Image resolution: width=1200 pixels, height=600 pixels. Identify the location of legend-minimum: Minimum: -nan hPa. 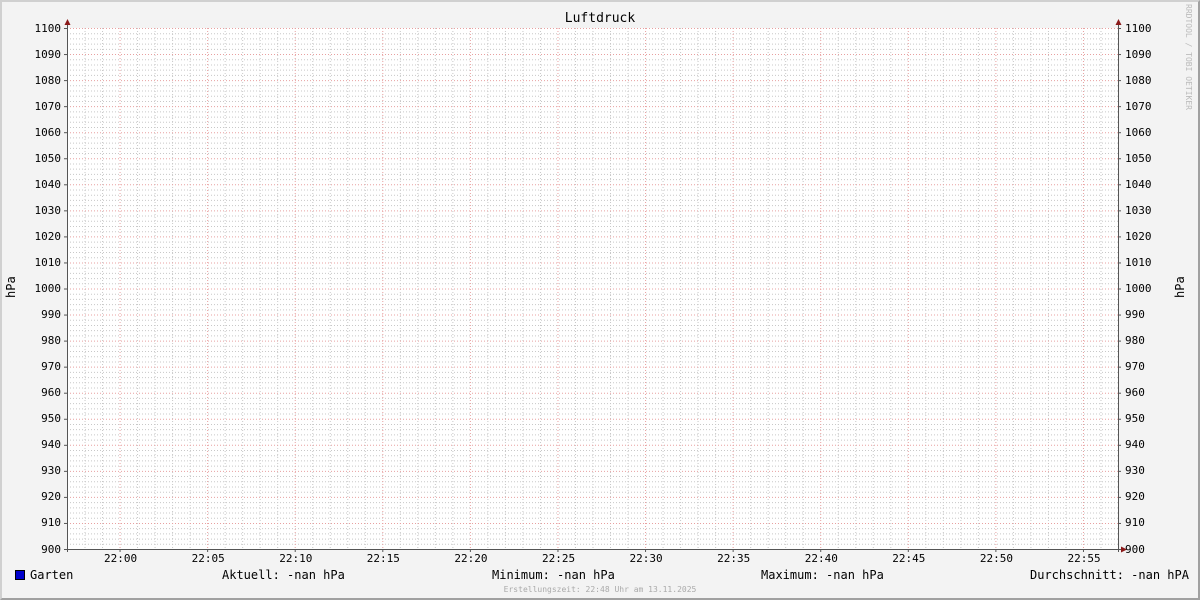
(553, 575).